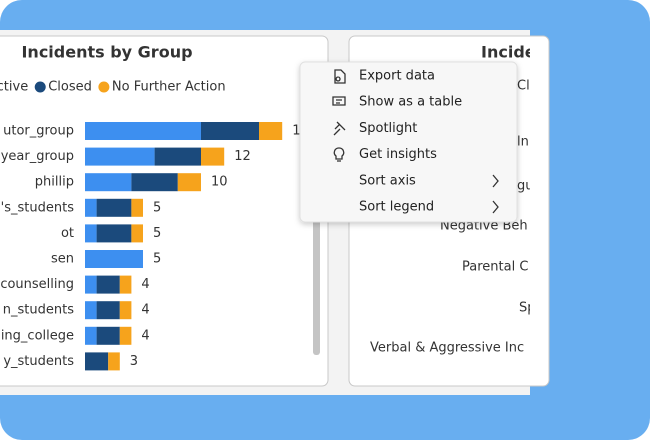 The width and height of the screenshot is (650, 440). Describe the element at coordinates (54, 182) in the screenshot. I see `category-label: phillip` at that location.